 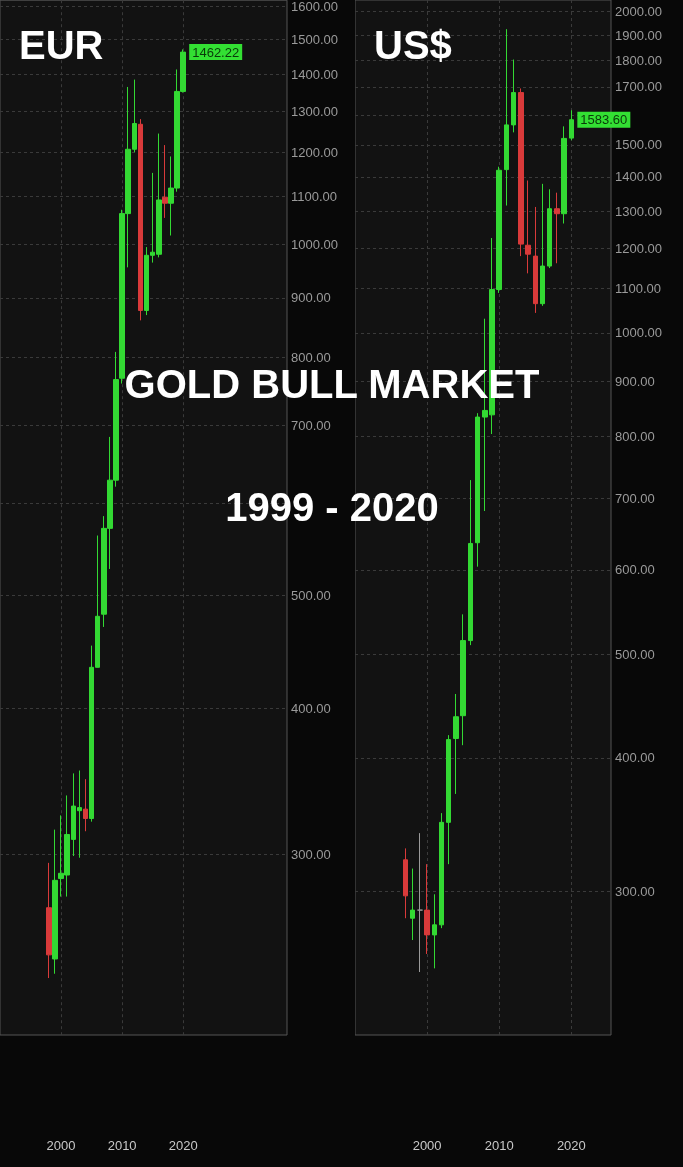 I want to click on y-tick-label: 2000.00, so click(x=638, y=11).